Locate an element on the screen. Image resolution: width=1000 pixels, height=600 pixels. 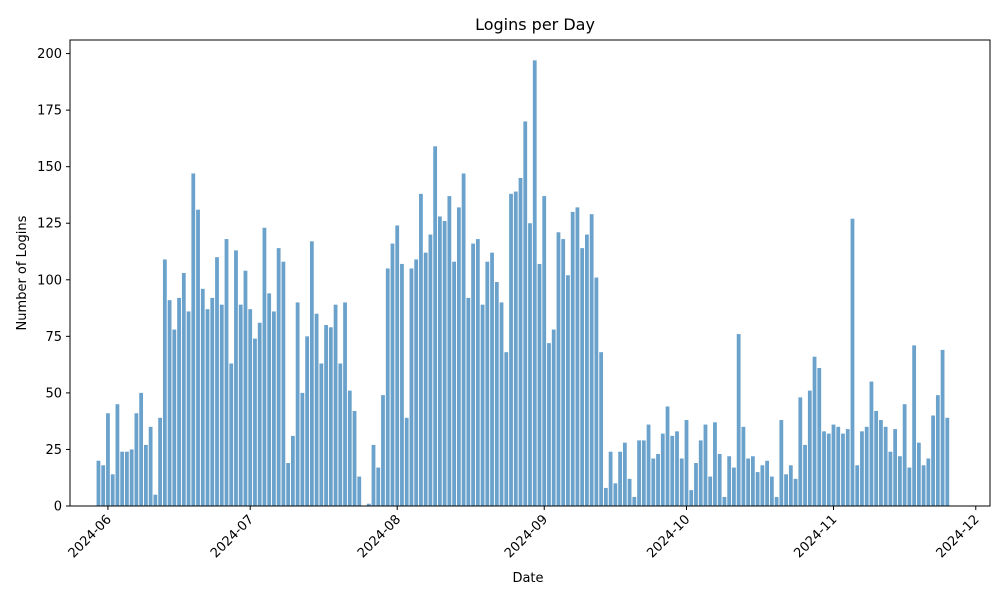
x-axis-label: Date is located at coordinates (527, 578).